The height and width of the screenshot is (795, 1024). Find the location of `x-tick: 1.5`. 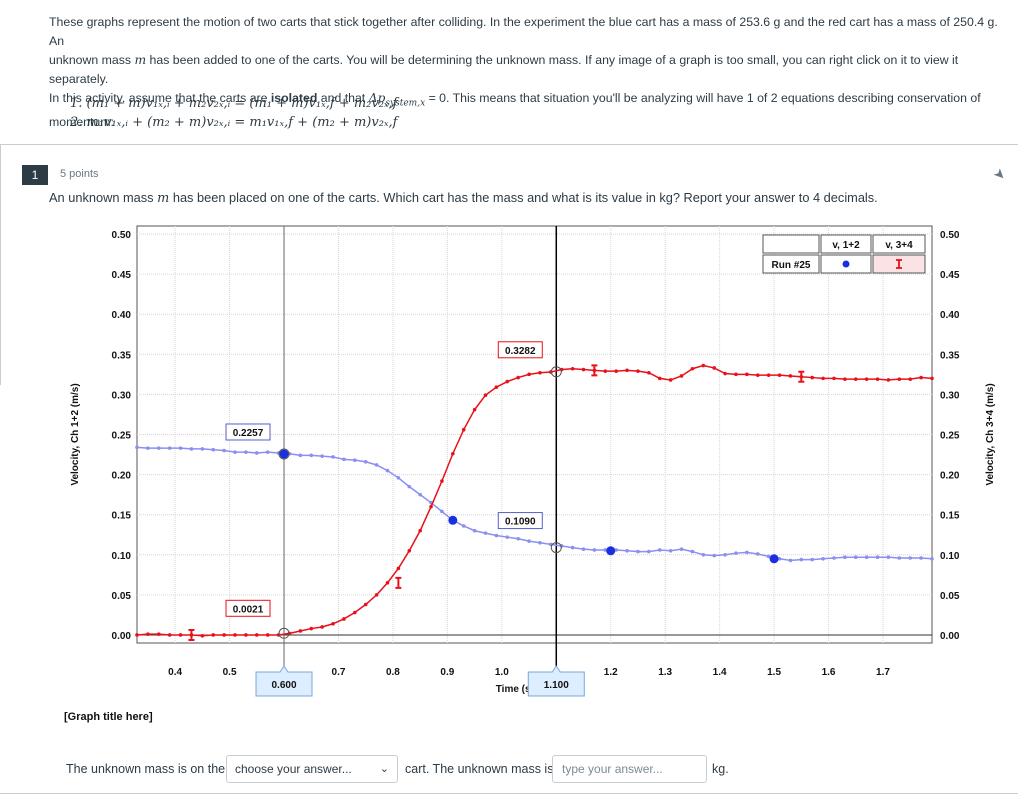

x-tick: 1.5 is located at coordinates (774, 672).